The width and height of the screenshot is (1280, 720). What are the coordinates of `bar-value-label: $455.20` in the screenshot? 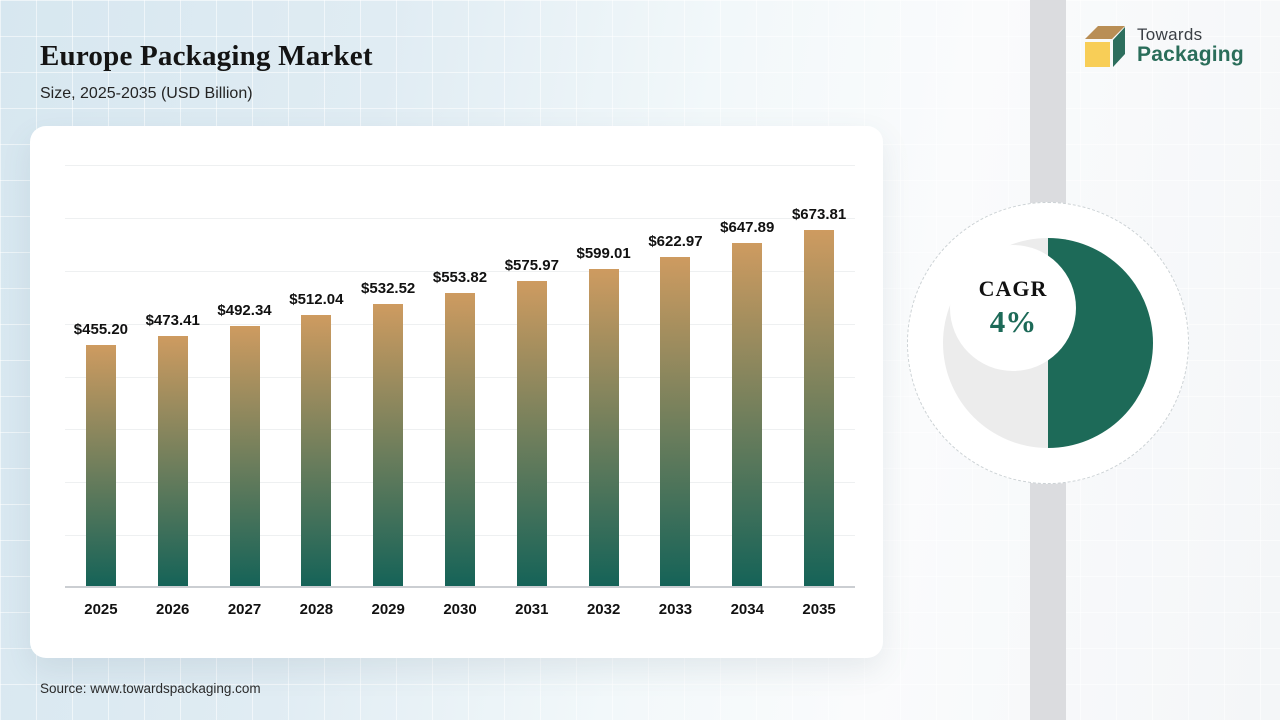 It's located at (101, 329).